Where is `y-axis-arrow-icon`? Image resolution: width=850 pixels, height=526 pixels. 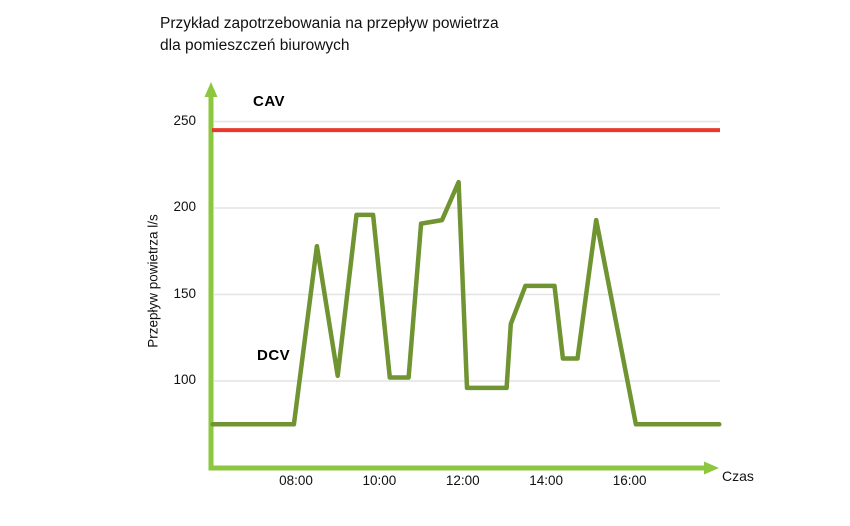
y-axis-arrow-icon is located at coordinates (211, 89).